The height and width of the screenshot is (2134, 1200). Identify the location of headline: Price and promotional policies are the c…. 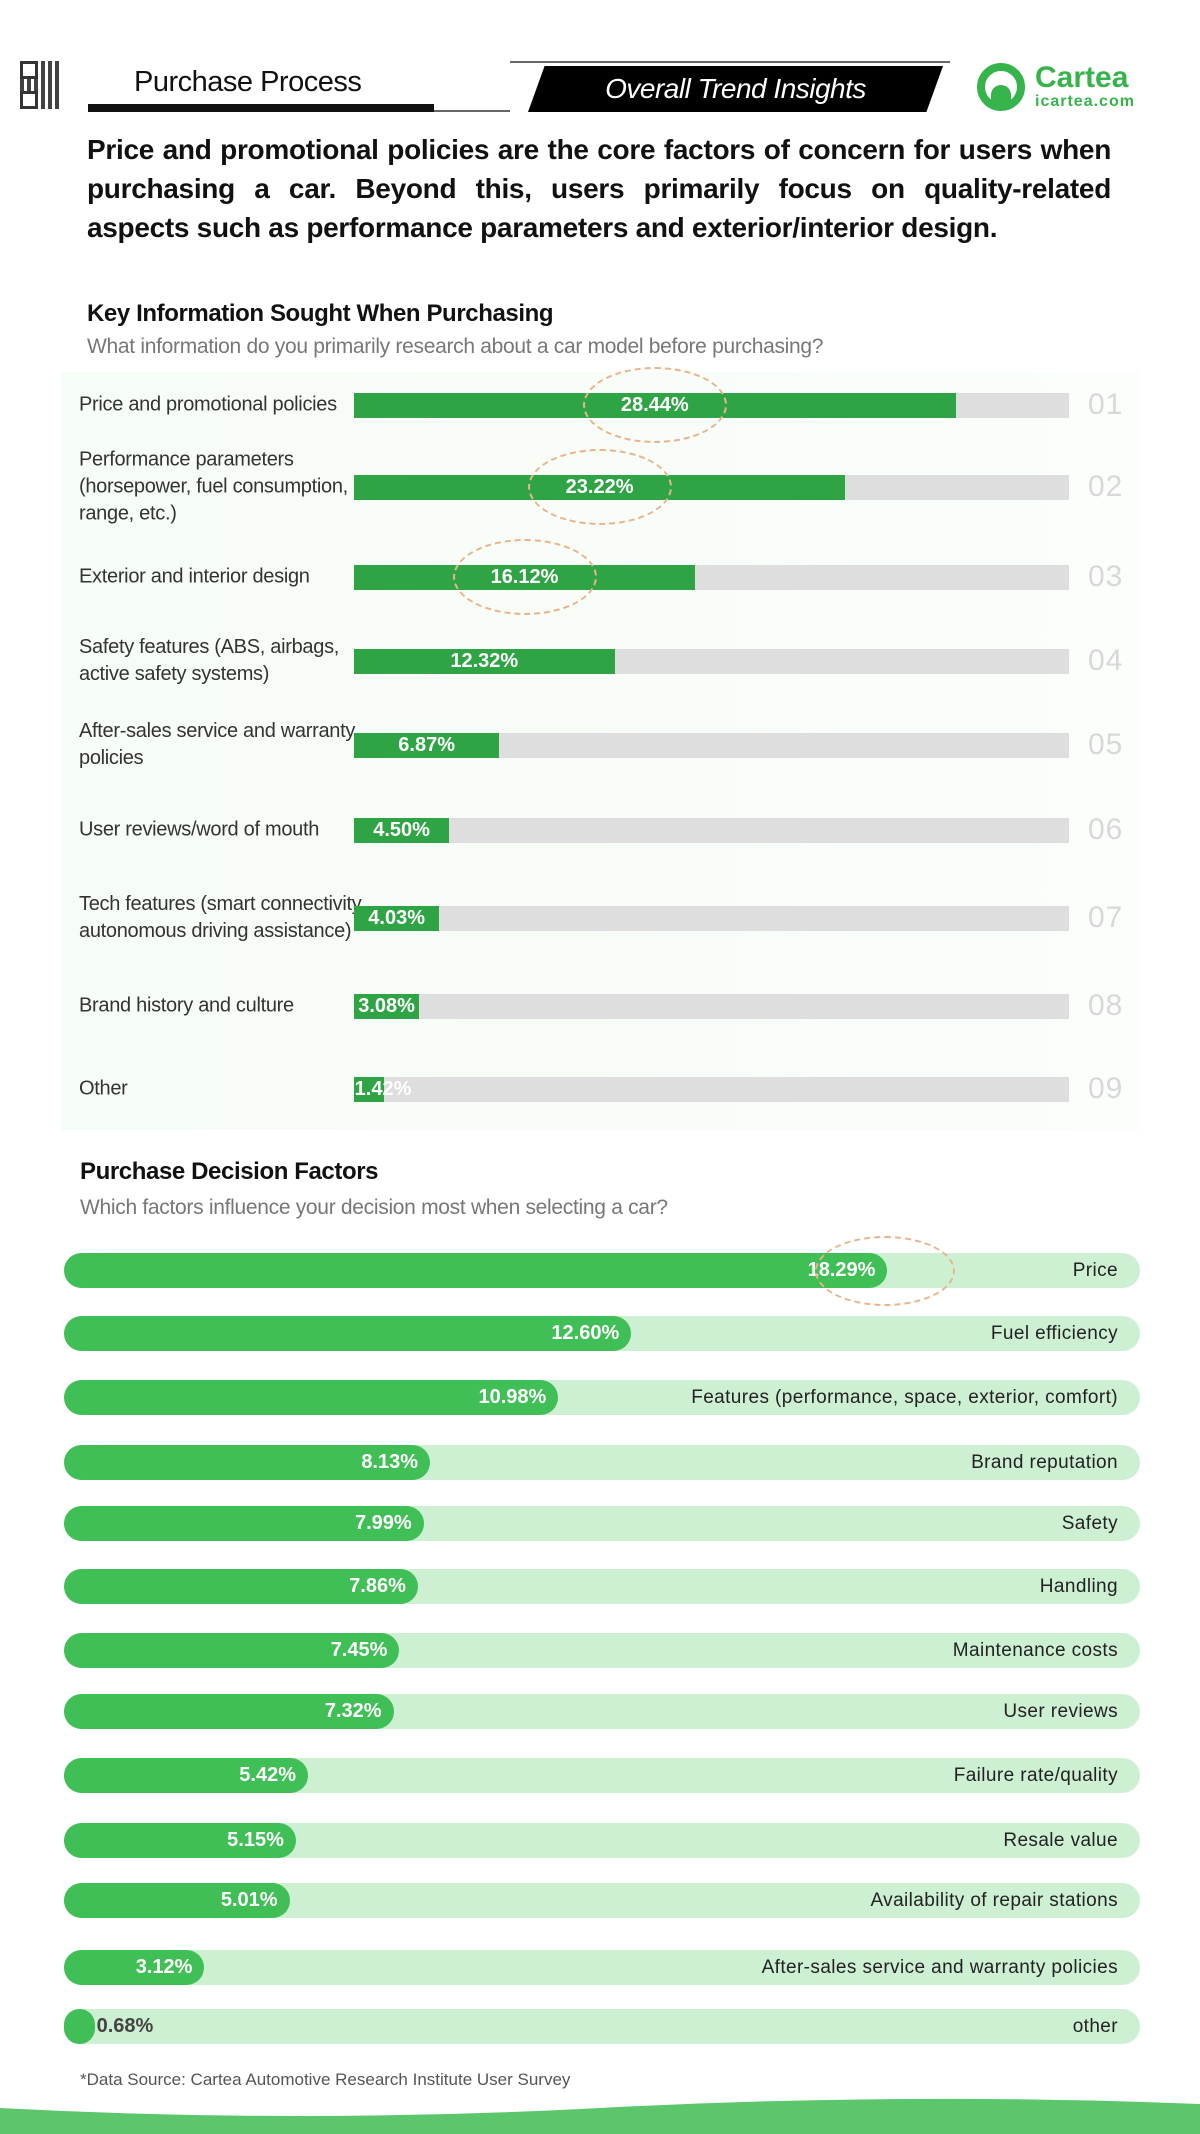
(599, 188).